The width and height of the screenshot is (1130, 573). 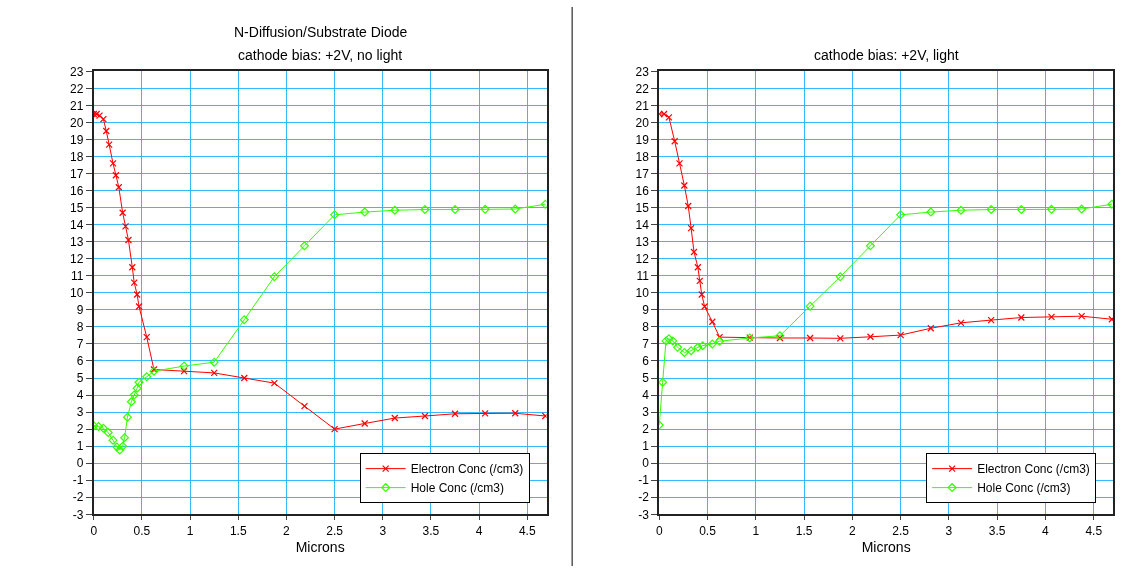 What do you see at coordinates (77, 71) in the screenshot?
I see `y-tick-label: 23` at bounding box center [77, 71].